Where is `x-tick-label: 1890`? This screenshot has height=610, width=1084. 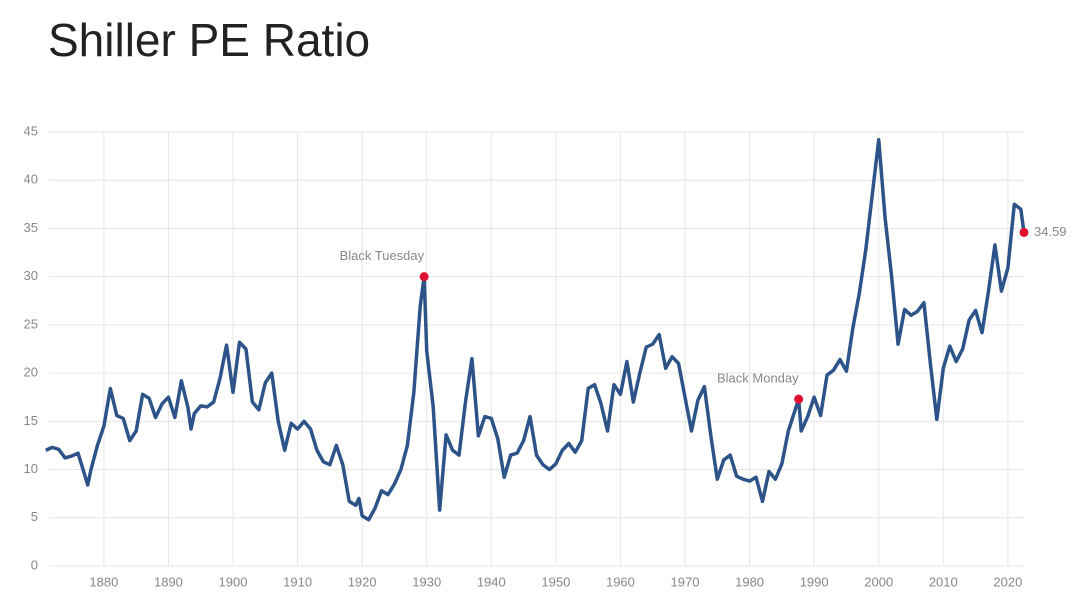
x-tick-label: 1890 is located at coordinates (168, 581).